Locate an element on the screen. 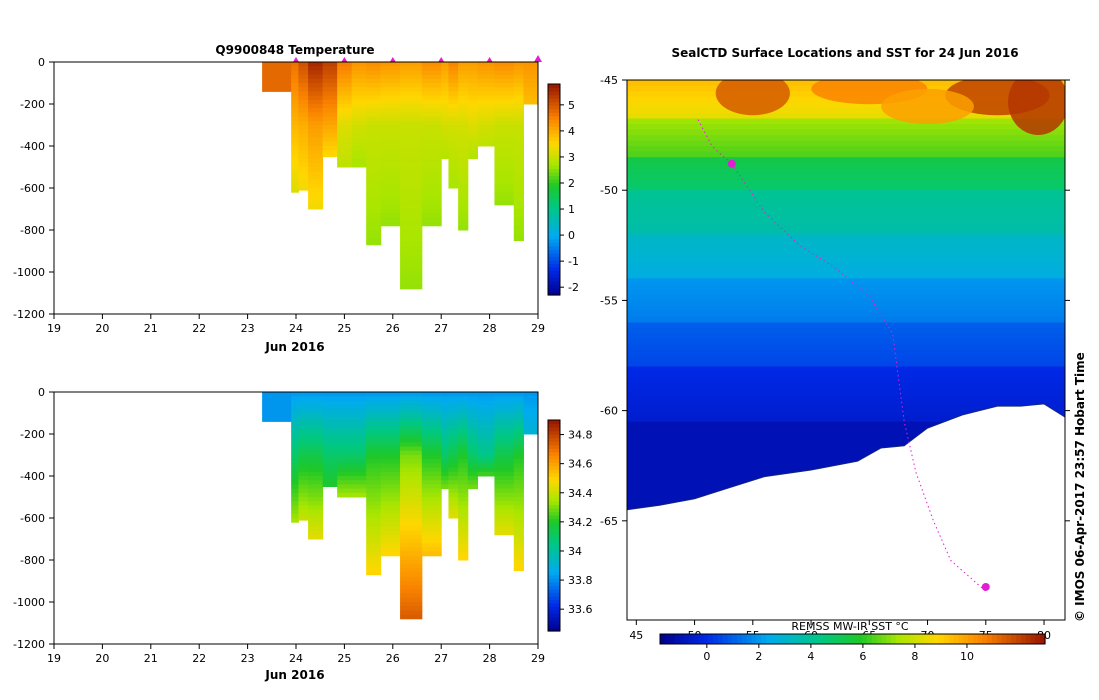 The width and height of the screenshot is (1099, 700). y-tick-label: -50 is located at coordinates (609, 190).